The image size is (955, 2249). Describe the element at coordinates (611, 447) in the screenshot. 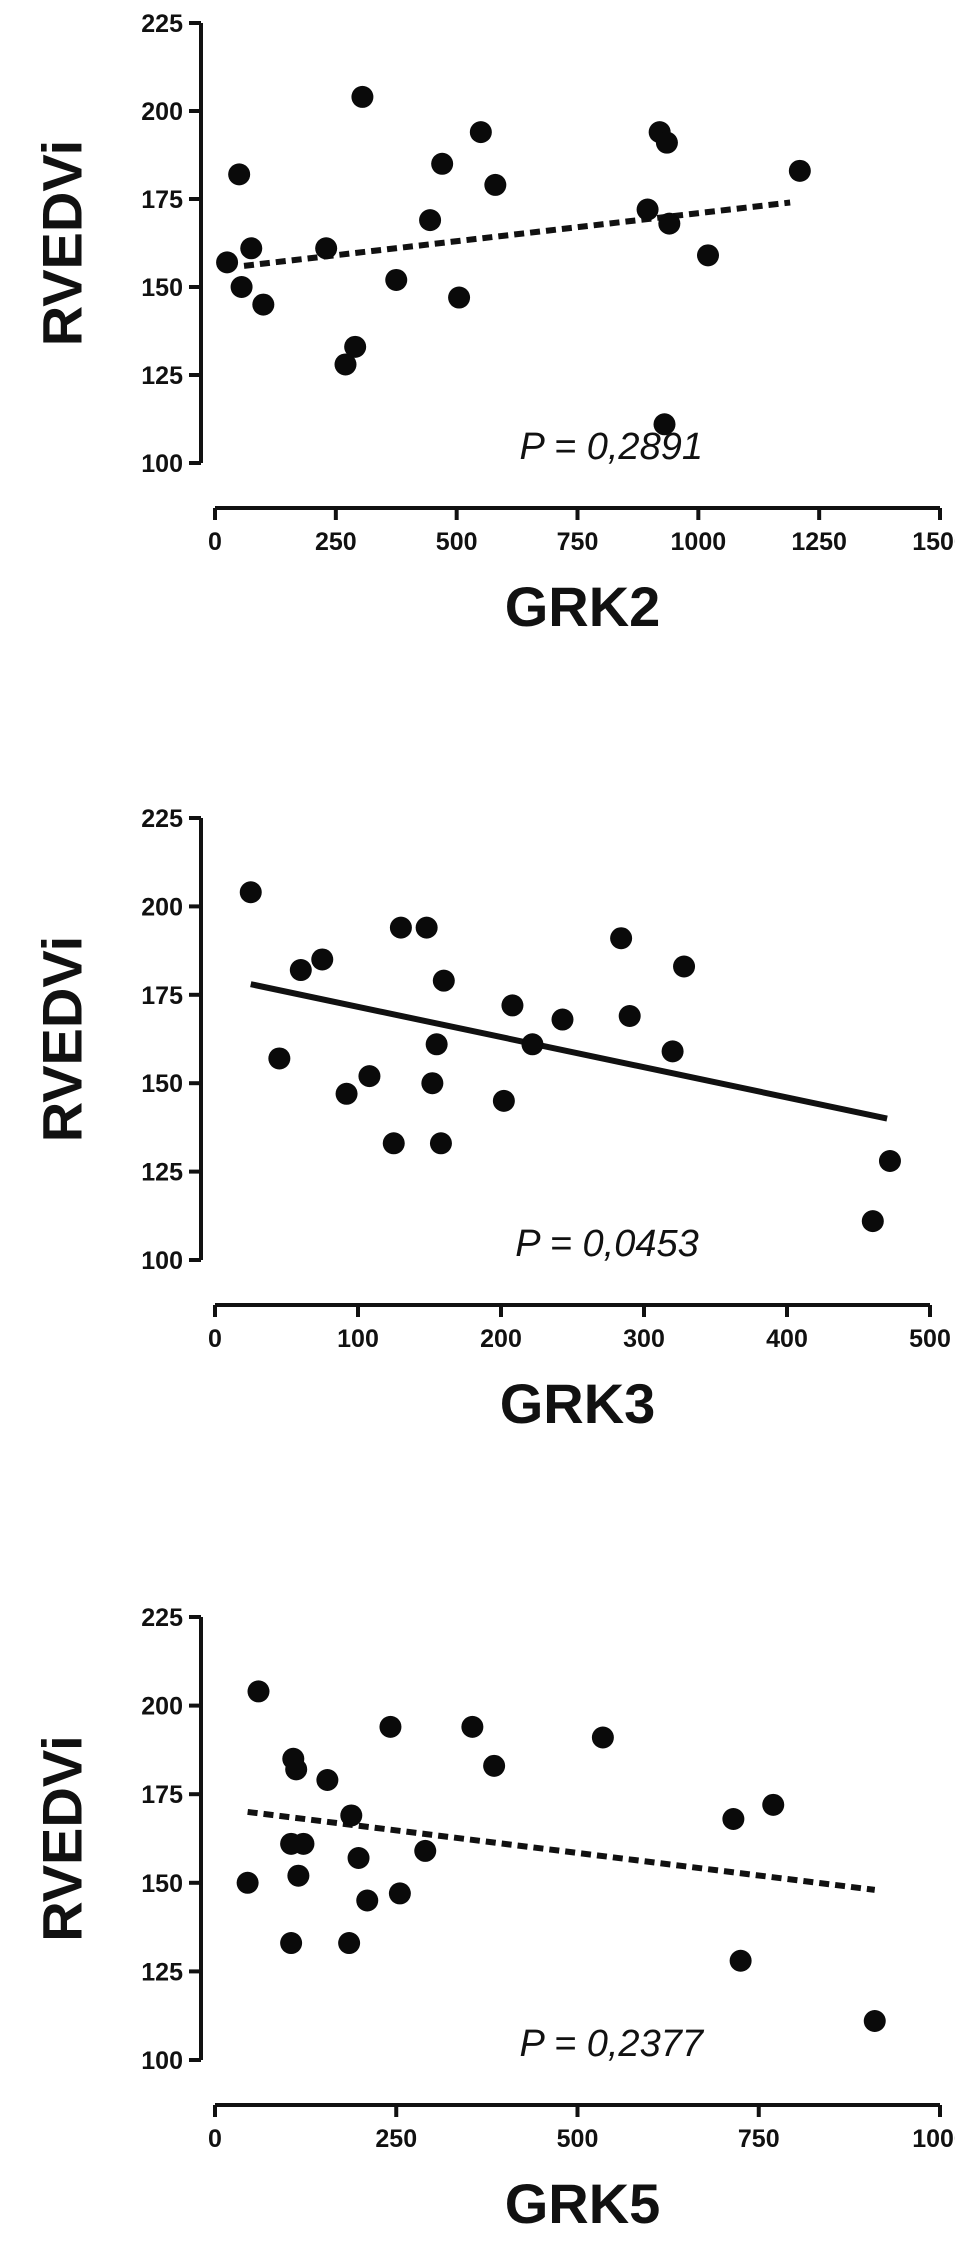

I see `p-value-annotation: P = 0,2891` at that location.